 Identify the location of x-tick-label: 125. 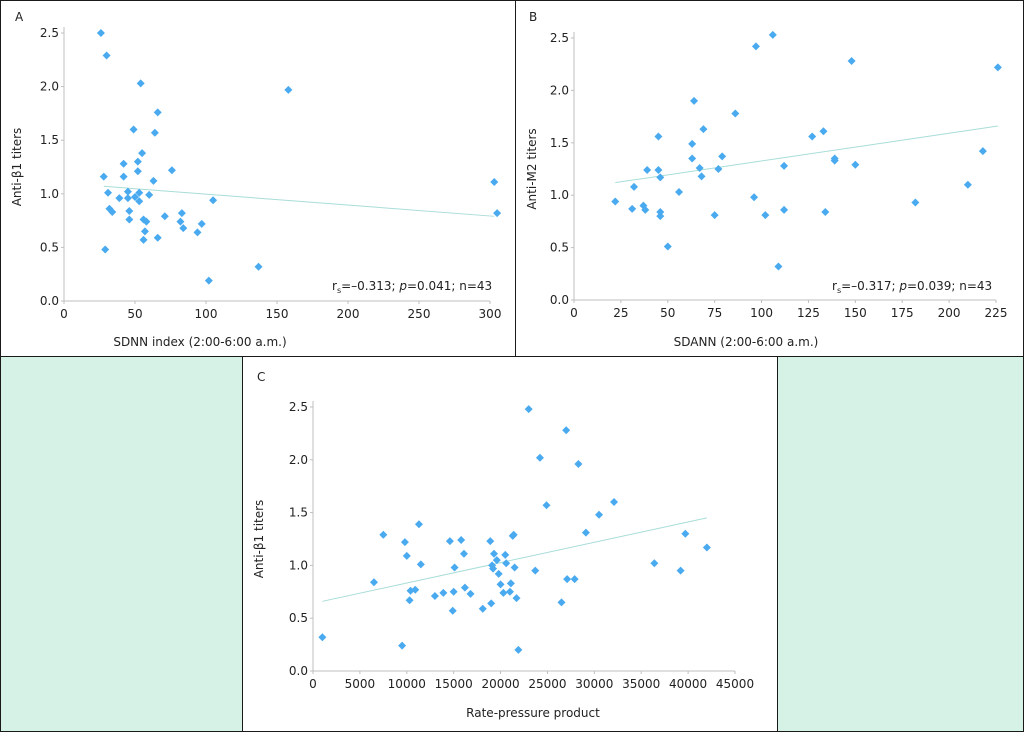
(808, 313).